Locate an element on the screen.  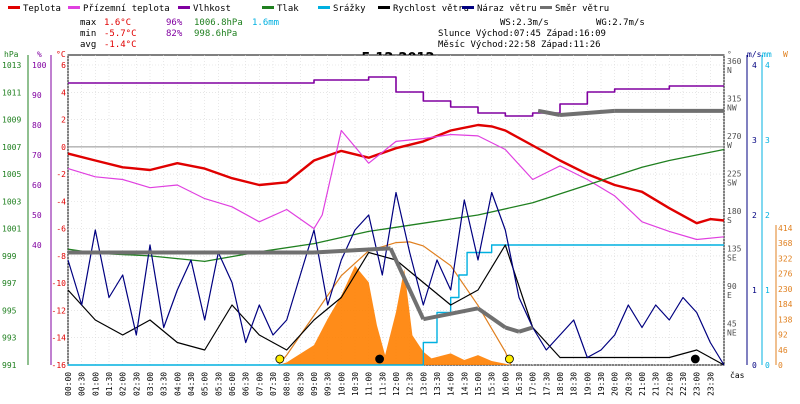
tick-label-hpa: 1001 is located at coordinates (11, 229).